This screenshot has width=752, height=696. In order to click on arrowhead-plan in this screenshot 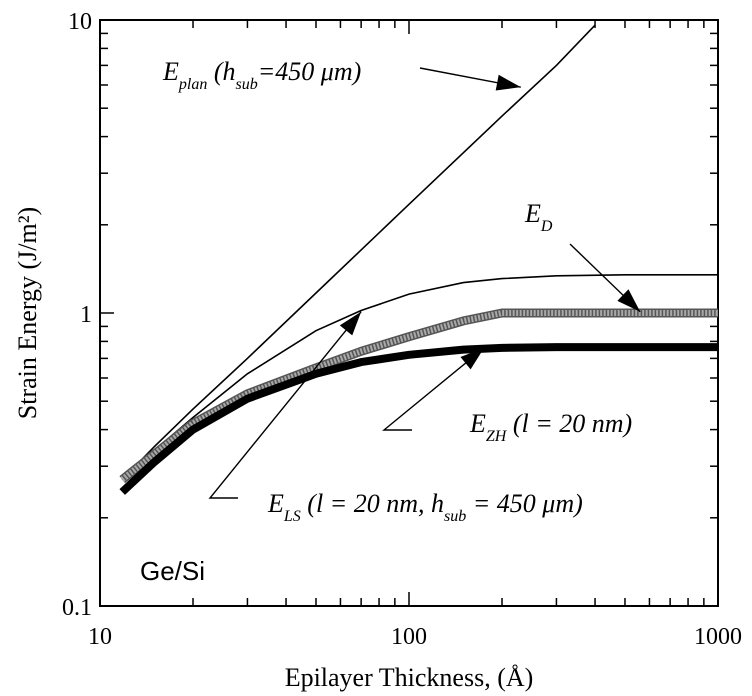, I will do `click(508, 82)`.